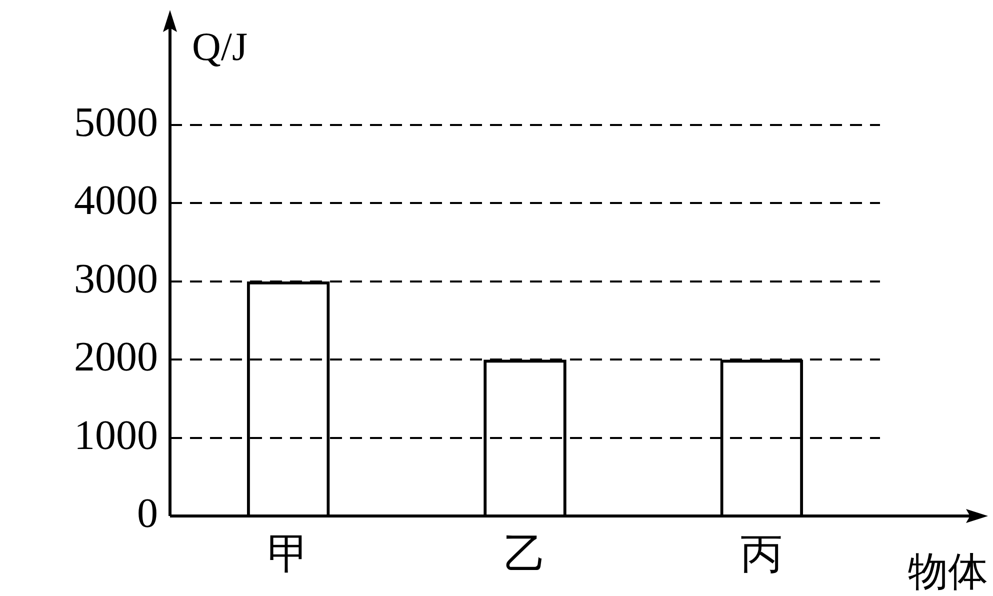  What do you see at coordinates (288, 555) in the screenshot?
I see `x-tick-label: 甲` at bounding box center [288, 555].